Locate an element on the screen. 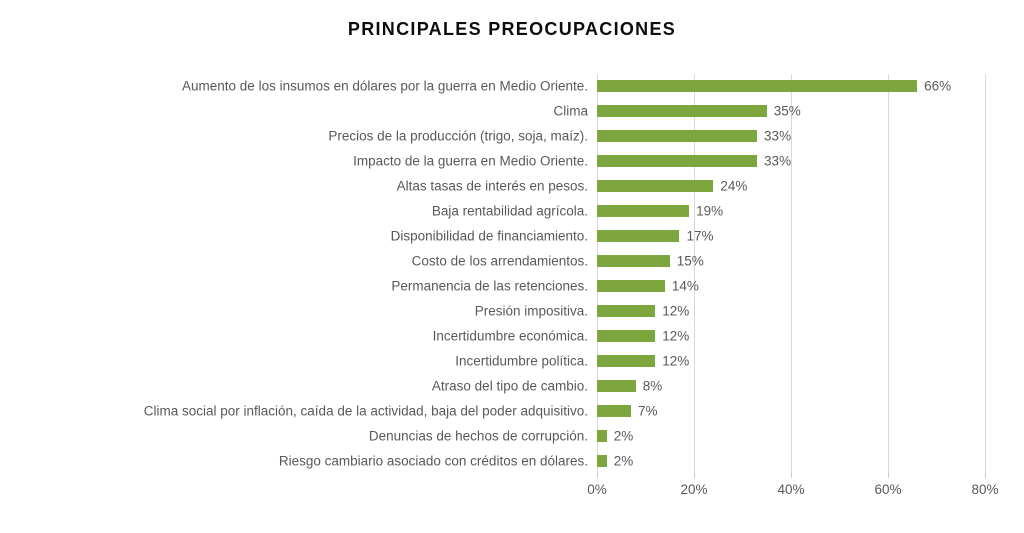  bar-row: Incertidumbre económica. 12% is located at coordinates (709, 335).